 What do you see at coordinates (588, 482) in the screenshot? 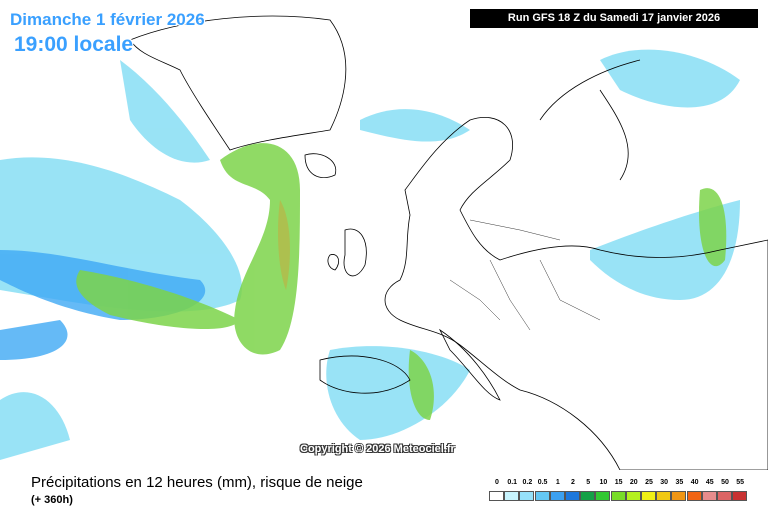
I see `legend-label: 5` at bounding box center [588, 482].